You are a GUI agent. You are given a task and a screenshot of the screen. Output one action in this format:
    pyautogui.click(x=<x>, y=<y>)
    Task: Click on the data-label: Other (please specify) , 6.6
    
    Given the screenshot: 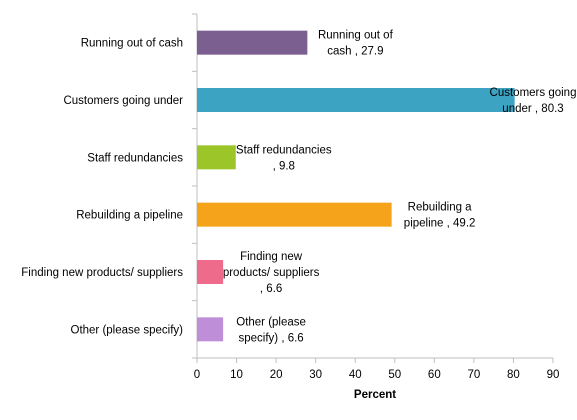 What is the action you would take?
    pyautogui.click(x=271, y=330)
    